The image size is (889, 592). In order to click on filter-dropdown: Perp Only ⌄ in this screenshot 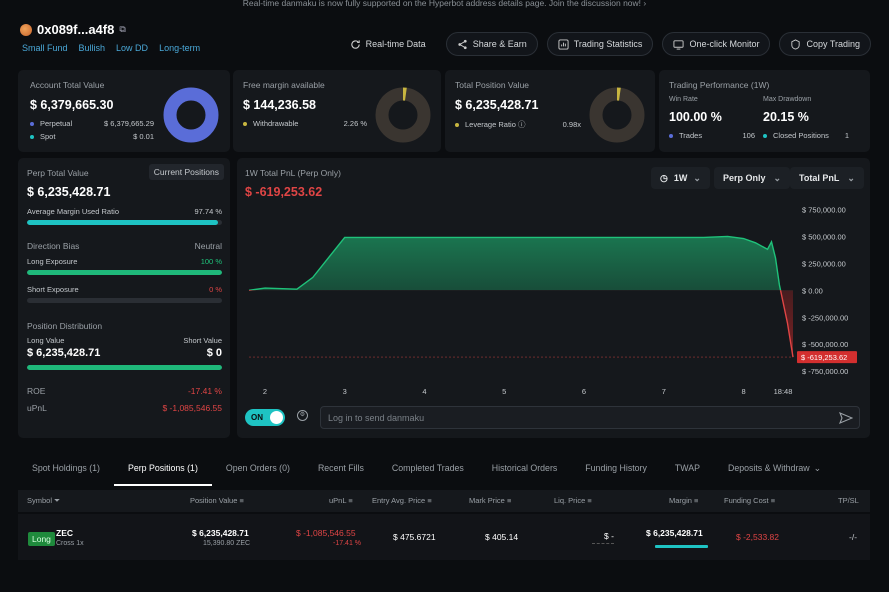, I will do `click(752, 178)`.